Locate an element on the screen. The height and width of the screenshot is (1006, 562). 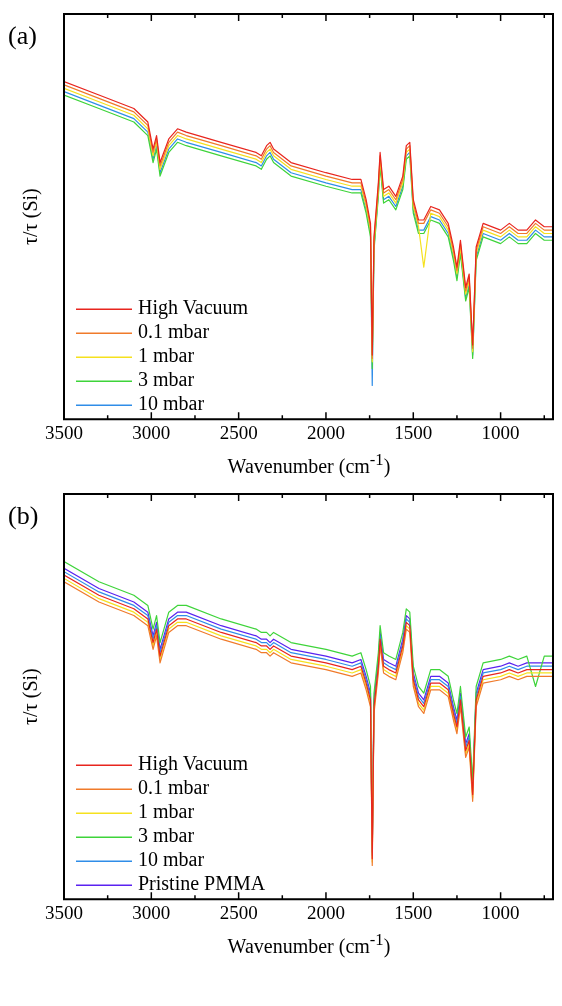
chart-title: (a) is located at coordinates (22, 35).